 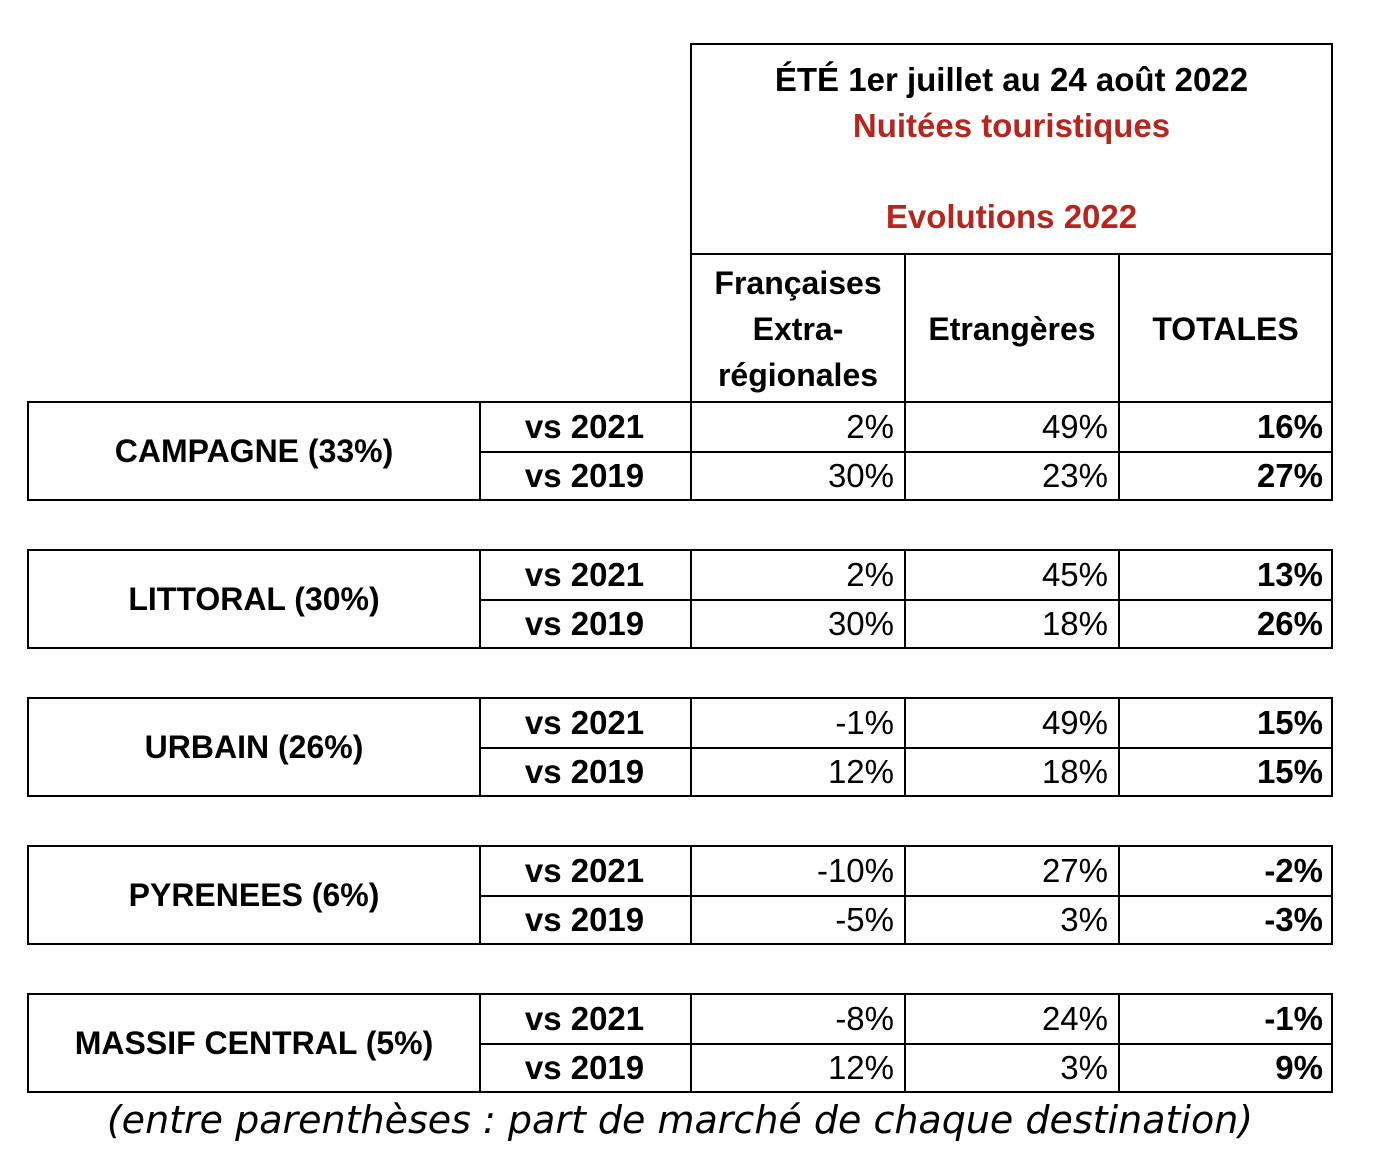 What do you see at coordinates (1293, 870) in the screenshot?
I see `value-totales: -2%` at bounding box center [1293, 870].